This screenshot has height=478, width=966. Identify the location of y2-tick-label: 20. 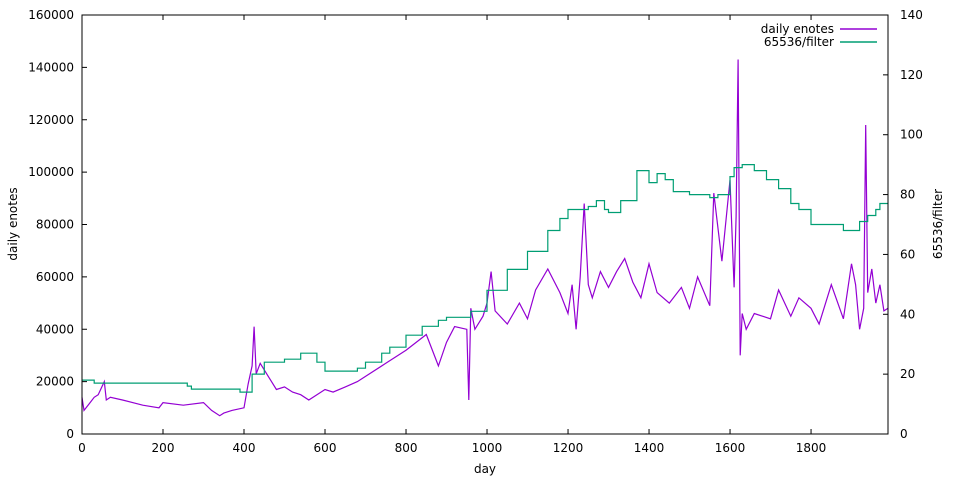
(907, 374).